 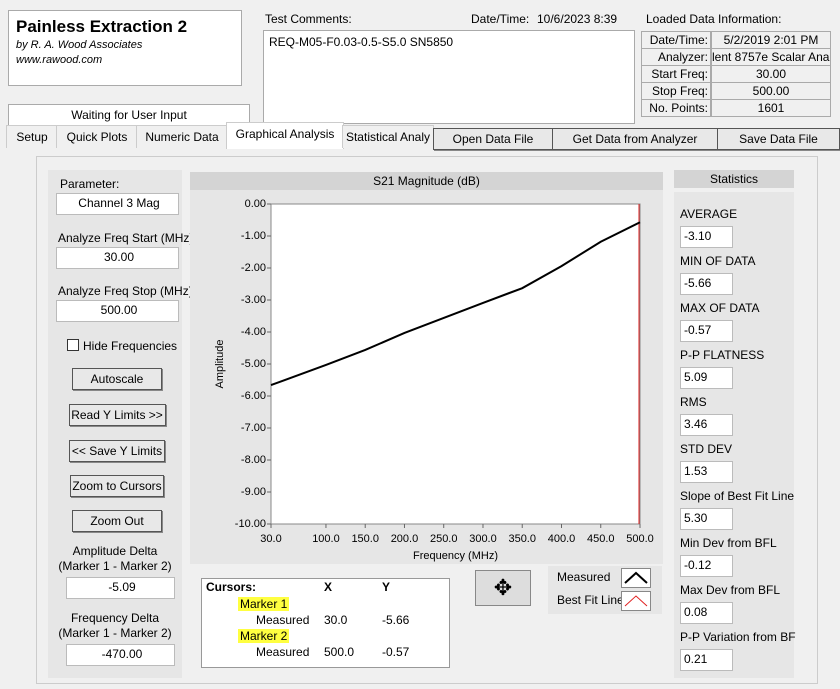 I want to click on datetime-value: 10/6/2023 8:39, so click(x=577, y=19).